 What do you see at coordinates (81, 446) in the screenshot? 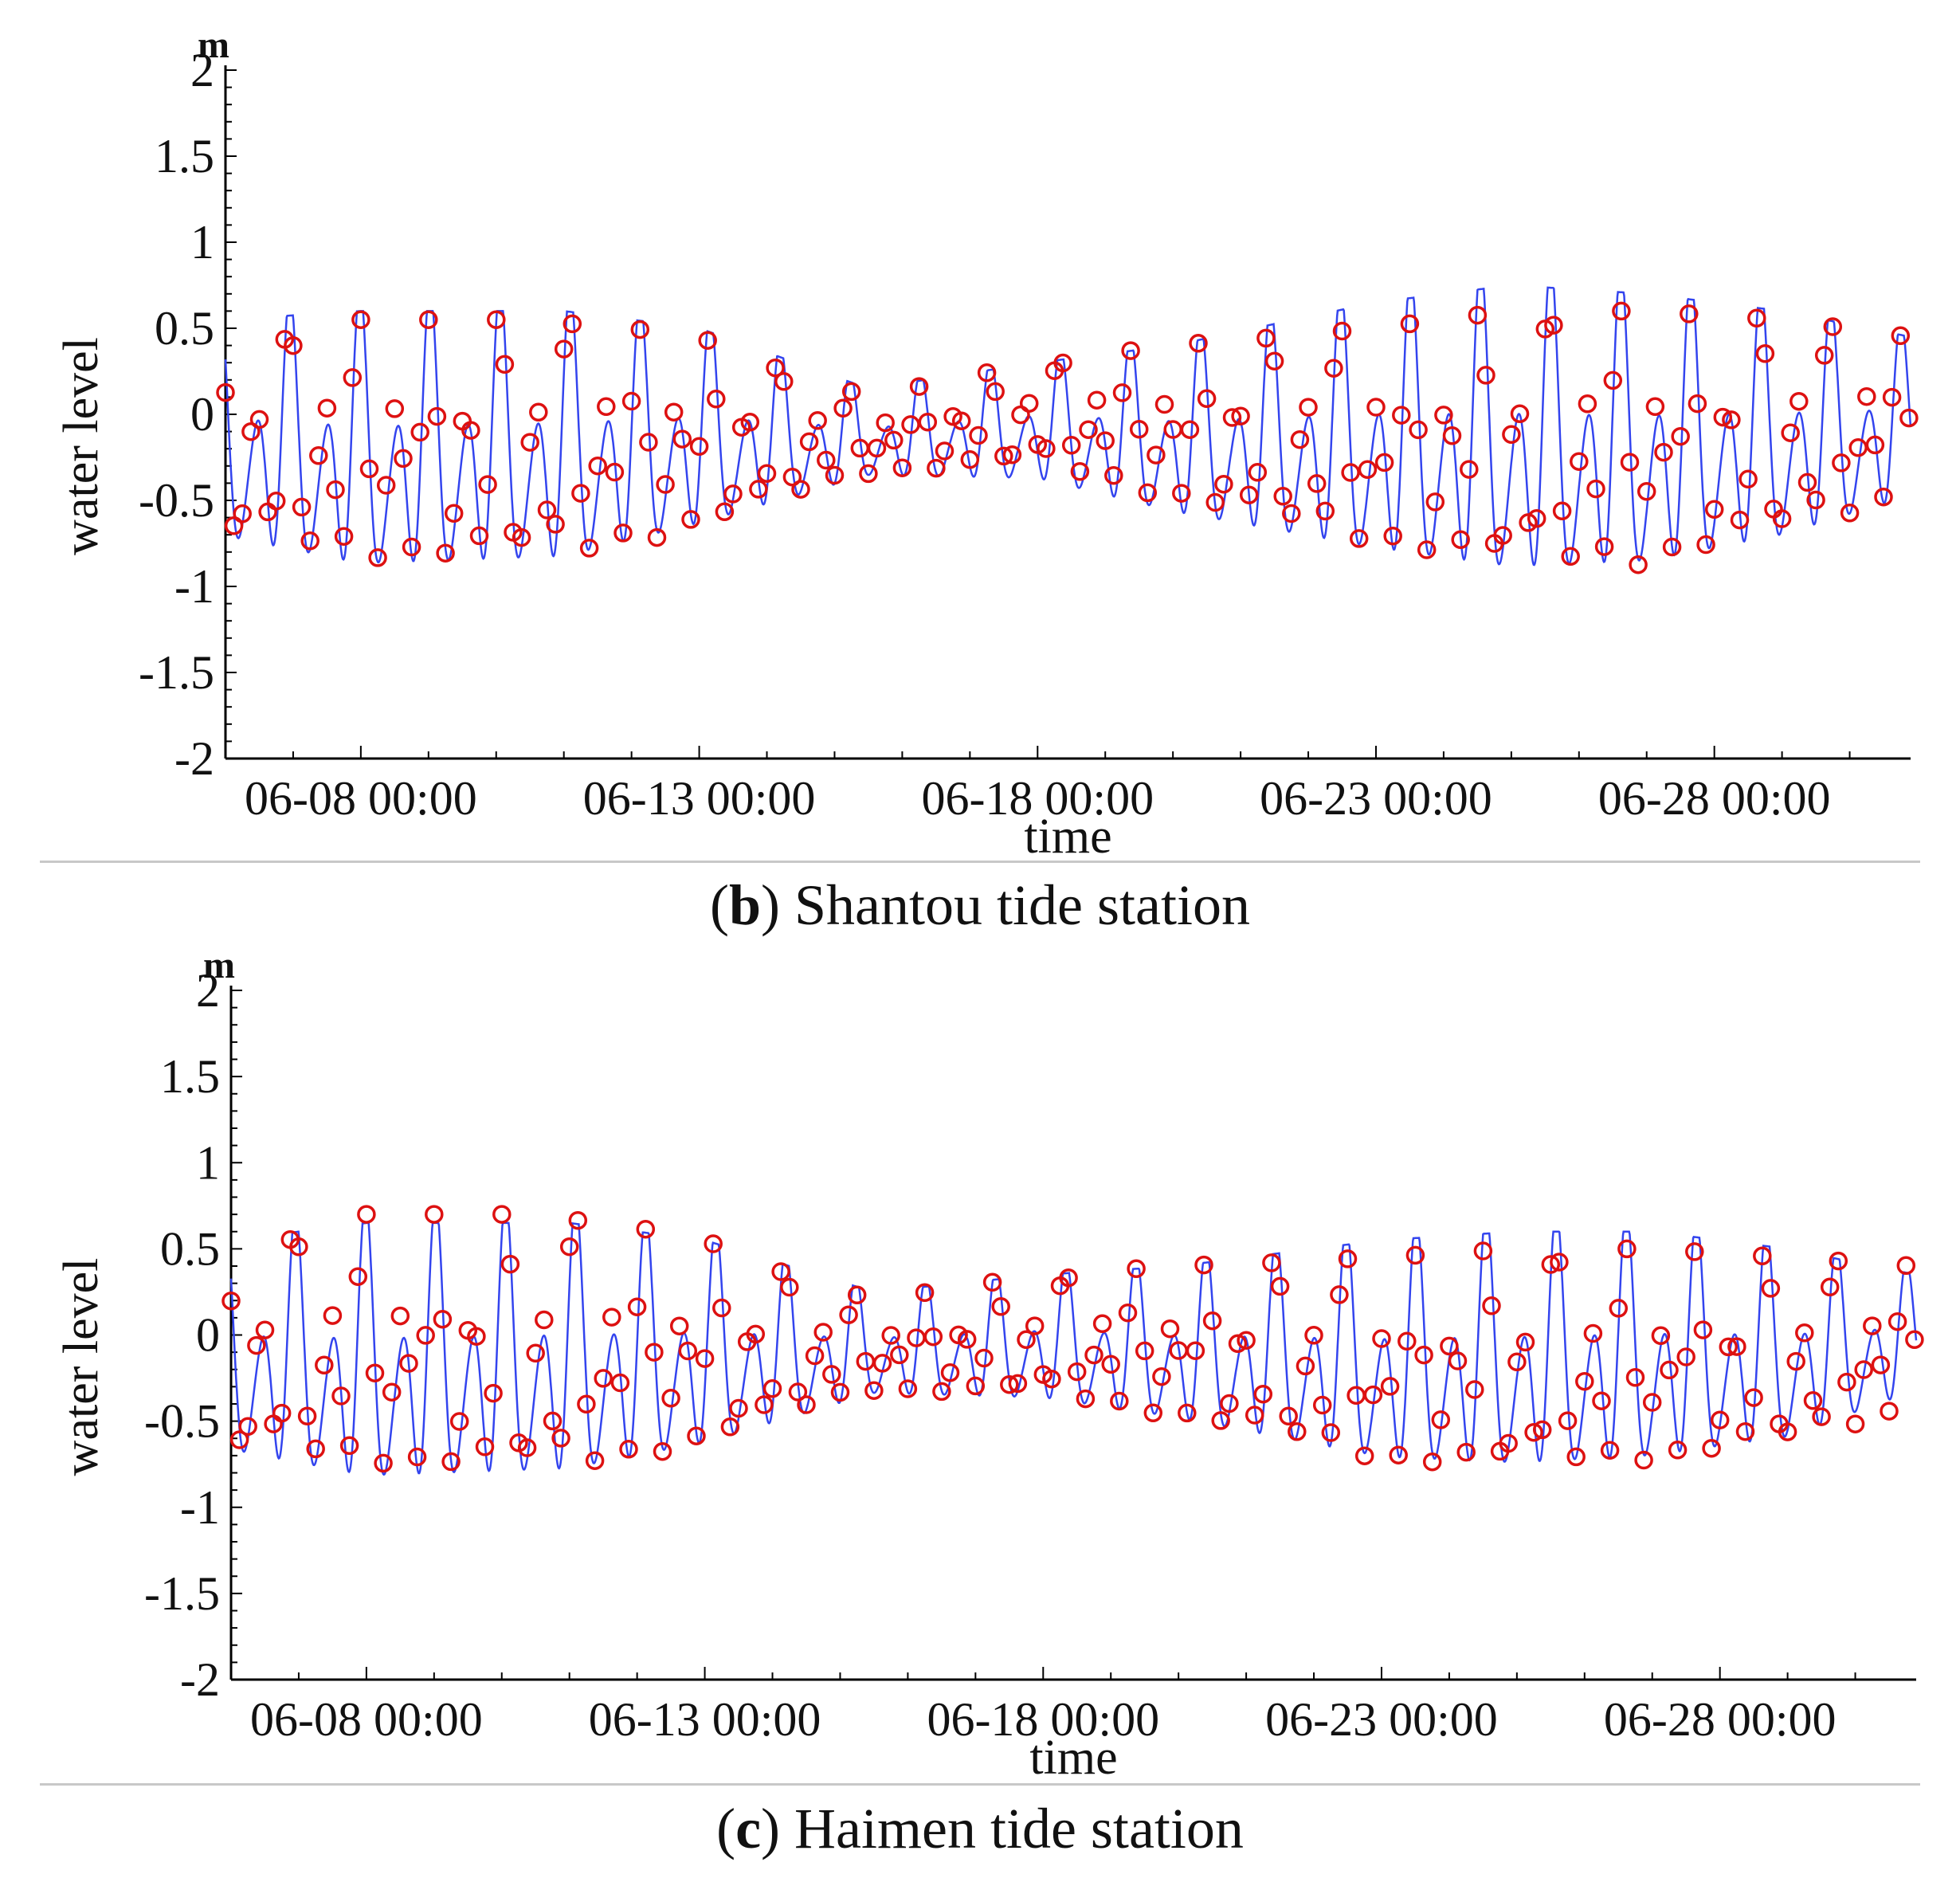
I see `y-axis-label: water level` at bounding box center [81, 446].